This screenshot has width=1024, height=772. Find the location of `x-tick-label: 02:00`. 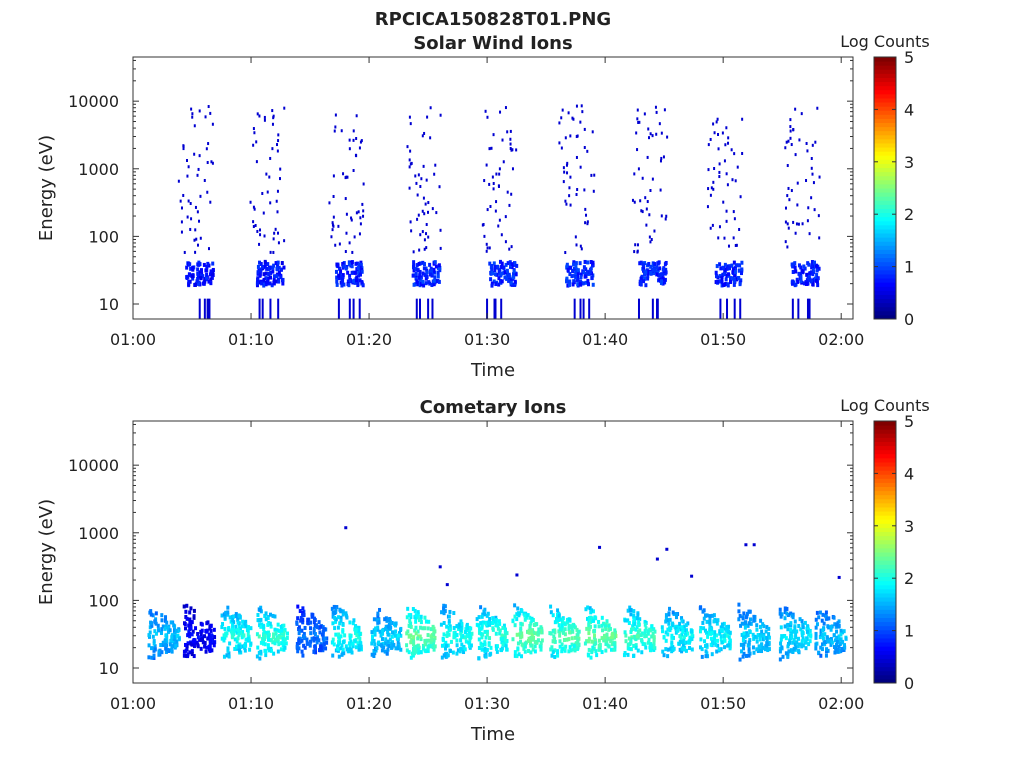

x-tick-label: 02:00 is located at coordinates (841, 703).